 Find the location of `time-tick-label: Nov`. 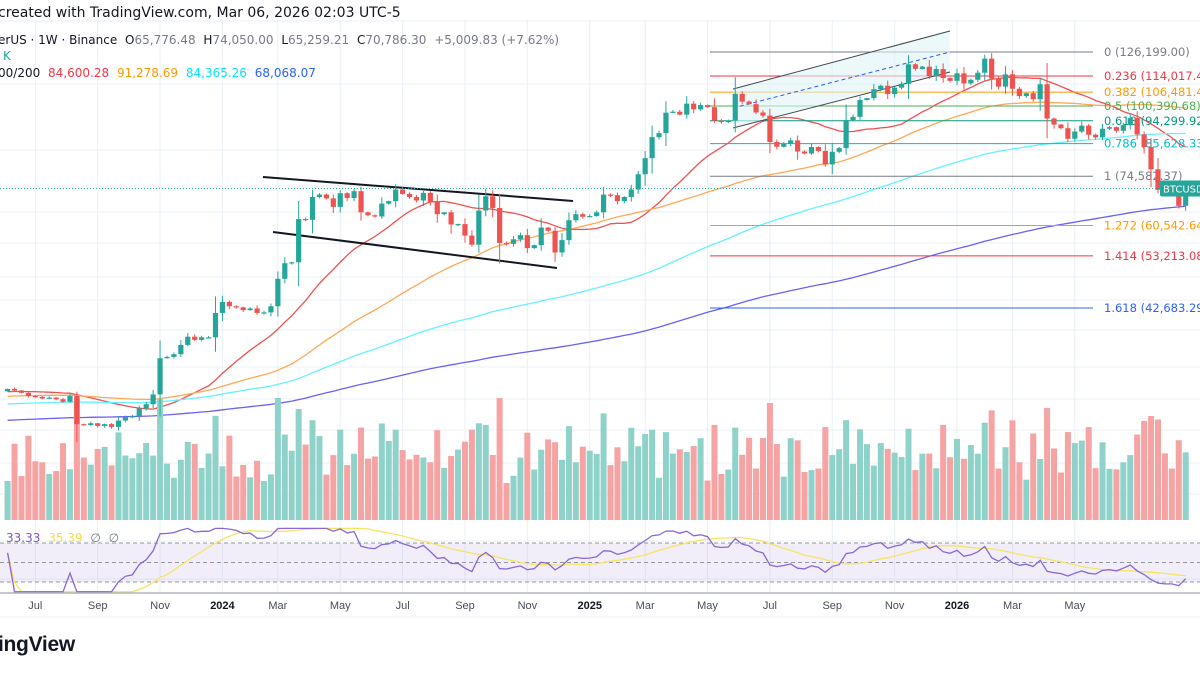

time-tick-label: Nov is located at coordinates (895, 606).